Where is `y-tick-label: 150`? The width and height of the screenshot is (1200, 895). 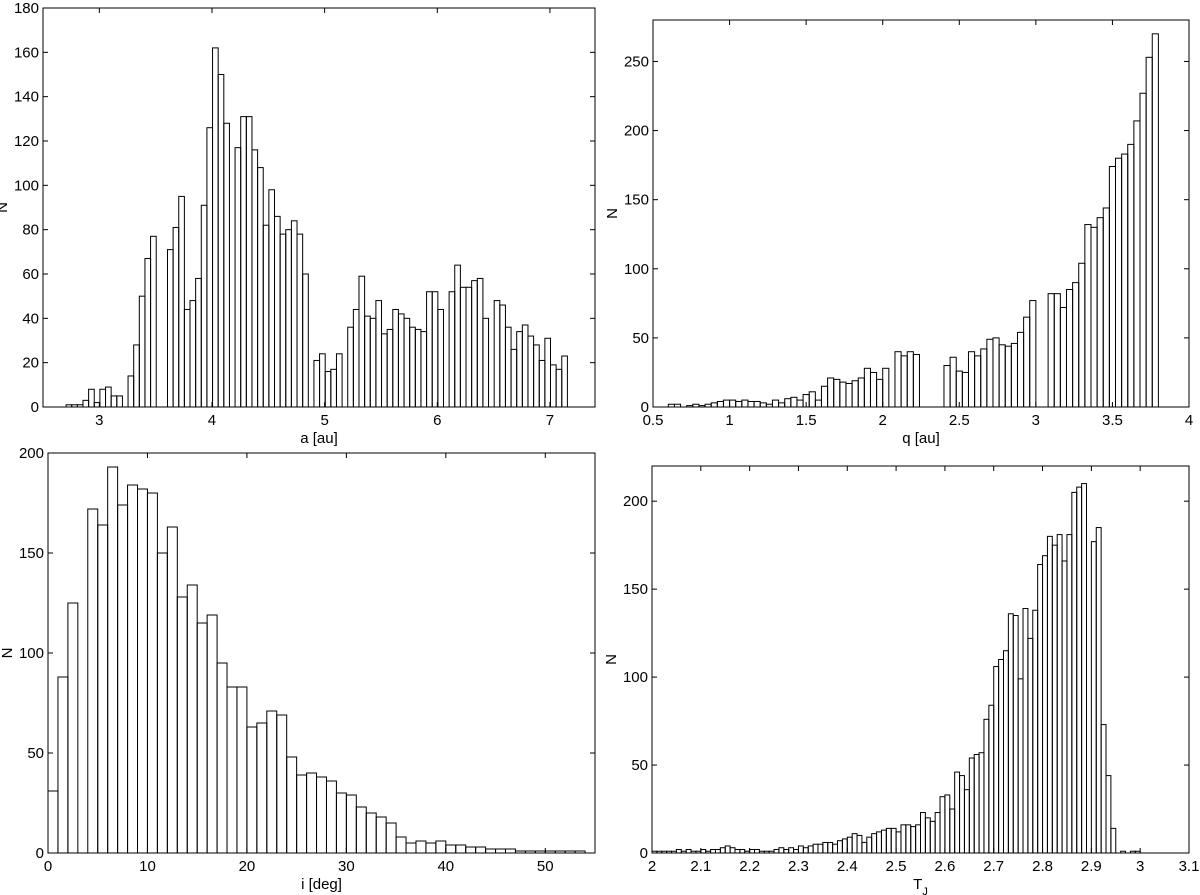 y-tick-label: 150 is located at coordinates (636, 200).